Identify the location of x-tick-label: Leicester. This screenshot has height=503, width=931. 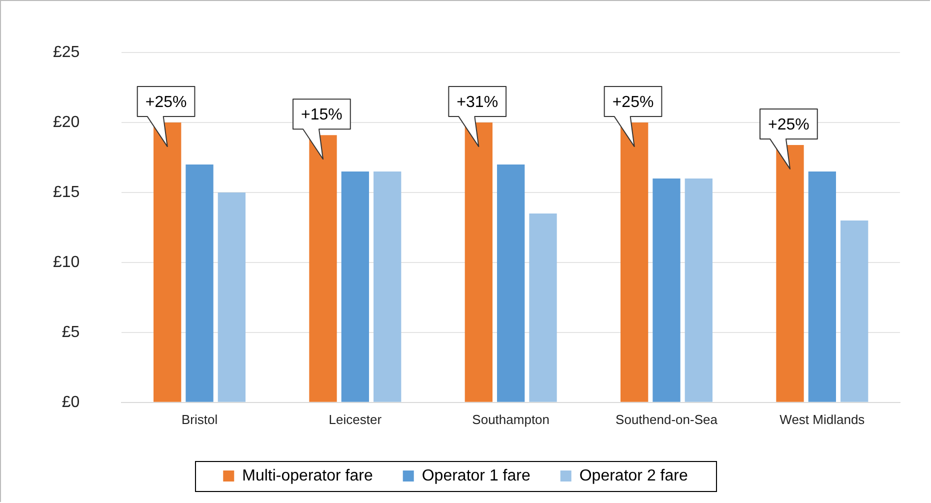
(355, 419).